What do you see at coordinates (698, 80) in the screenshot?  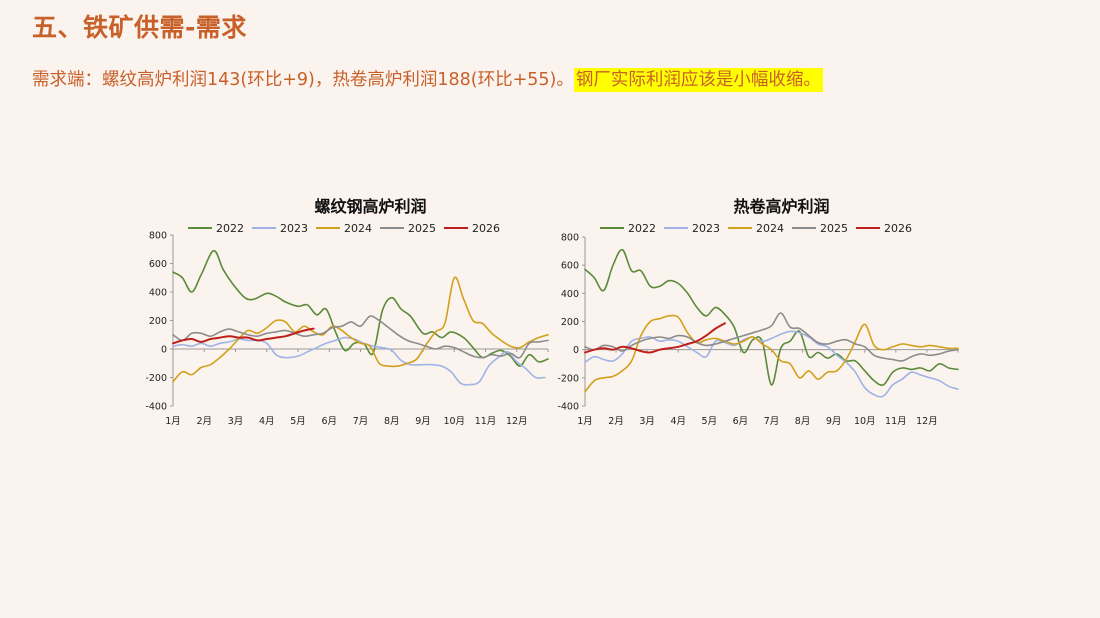 I see `summary-highlight: 钢厂实际利润应该是小幅收缩。` at bounding box center [698, 80].